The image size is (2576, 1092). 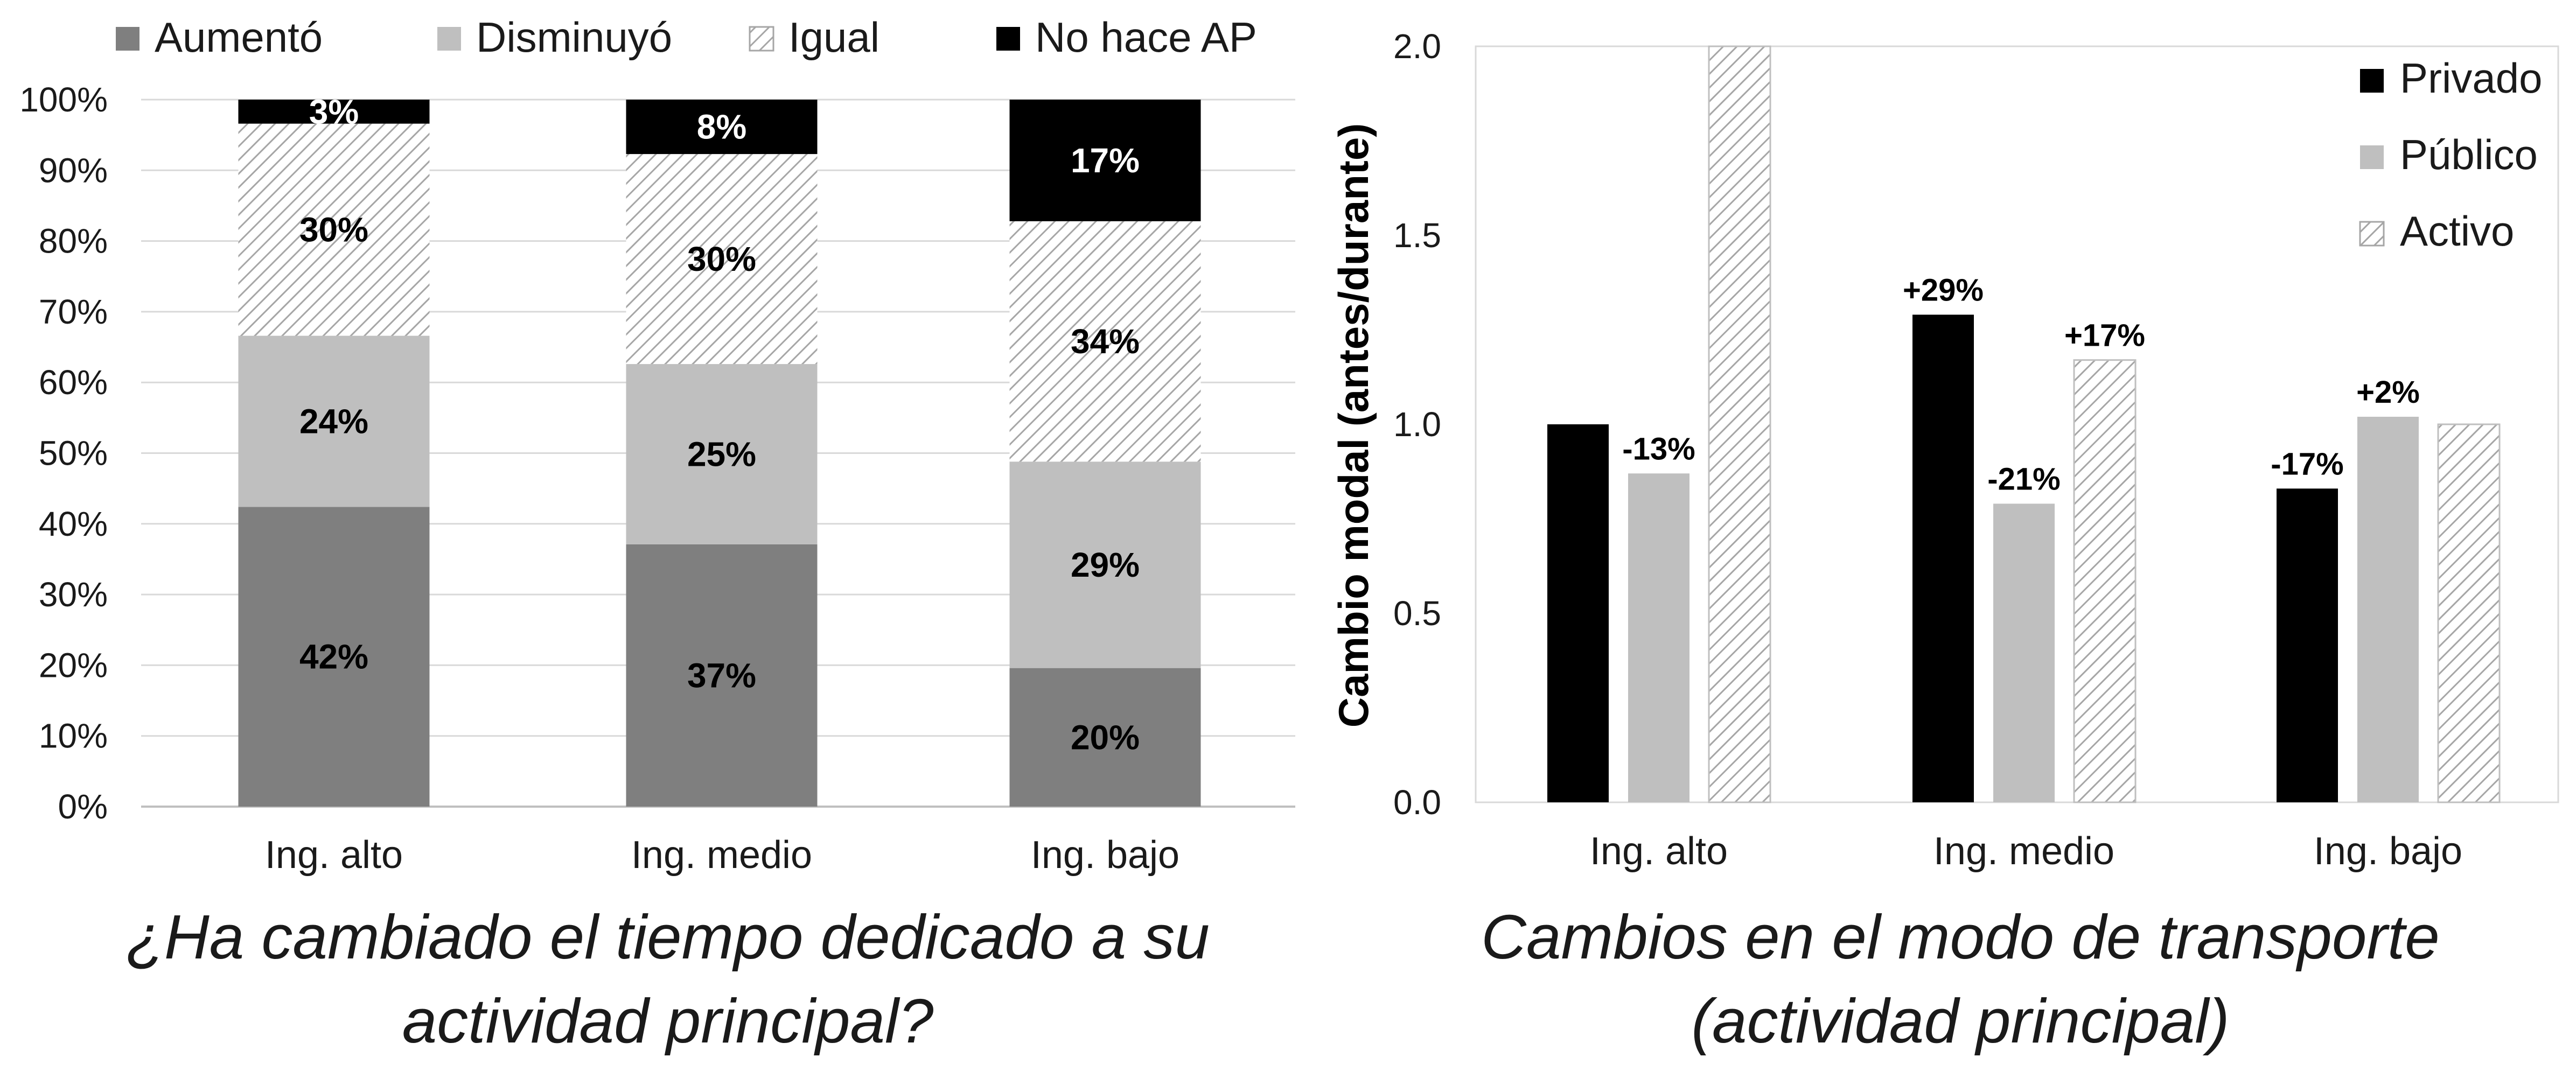 I want to click on data-label: 42%, so click(x=333, y=657).